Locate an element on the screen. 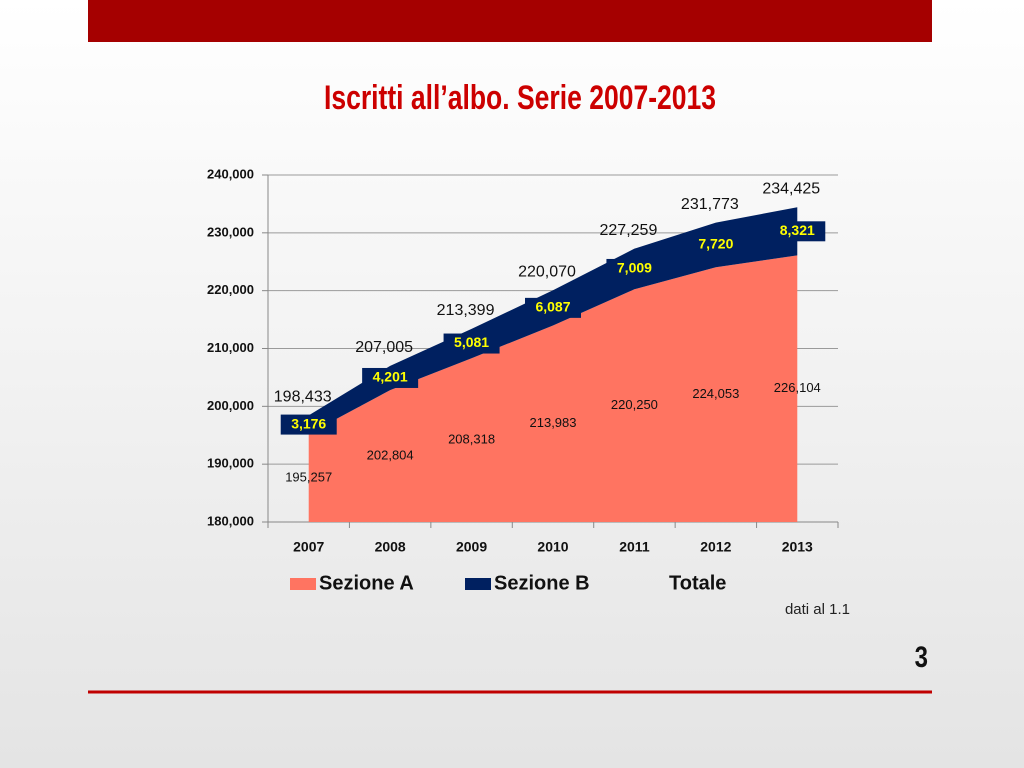 The image size is (1024, 768). data-label: 231,773 is located at coordinates (710, 204).